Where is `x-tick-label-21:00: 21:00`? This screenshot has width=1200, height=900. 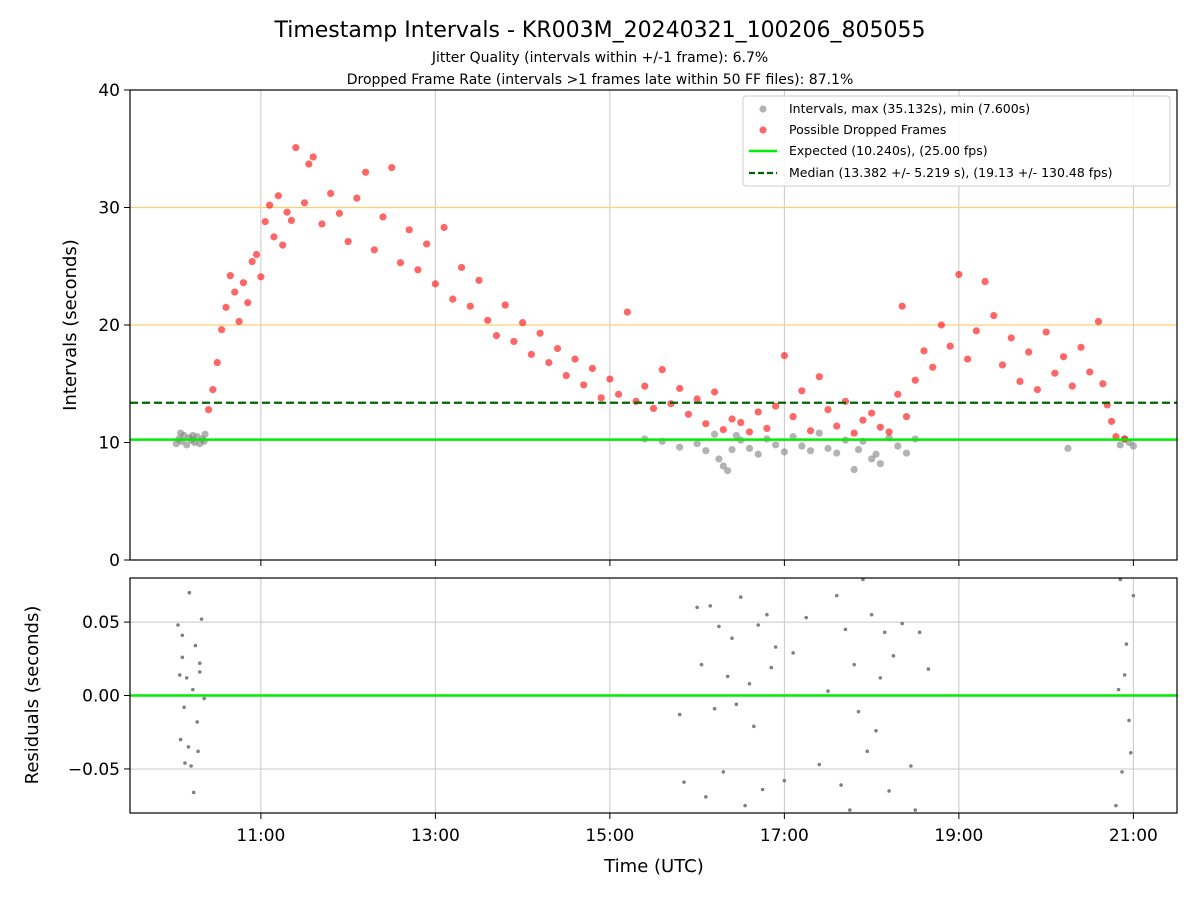
x-tick-label-21:00: 21:00 is located at coordinates (1133, 836).